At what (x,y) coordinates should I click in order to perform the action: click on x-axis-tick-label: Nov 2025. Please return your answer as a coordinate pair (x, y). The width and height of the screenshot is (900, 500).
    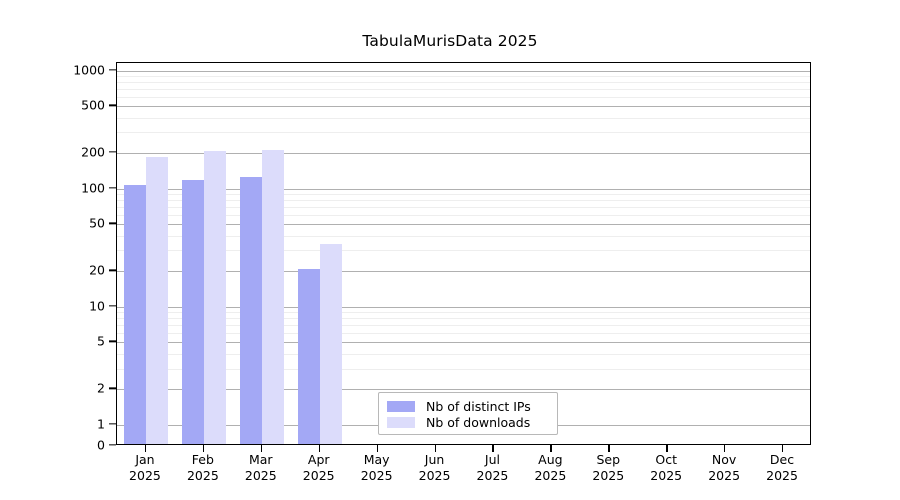
    Looking at the image, I should click on (724, 467).